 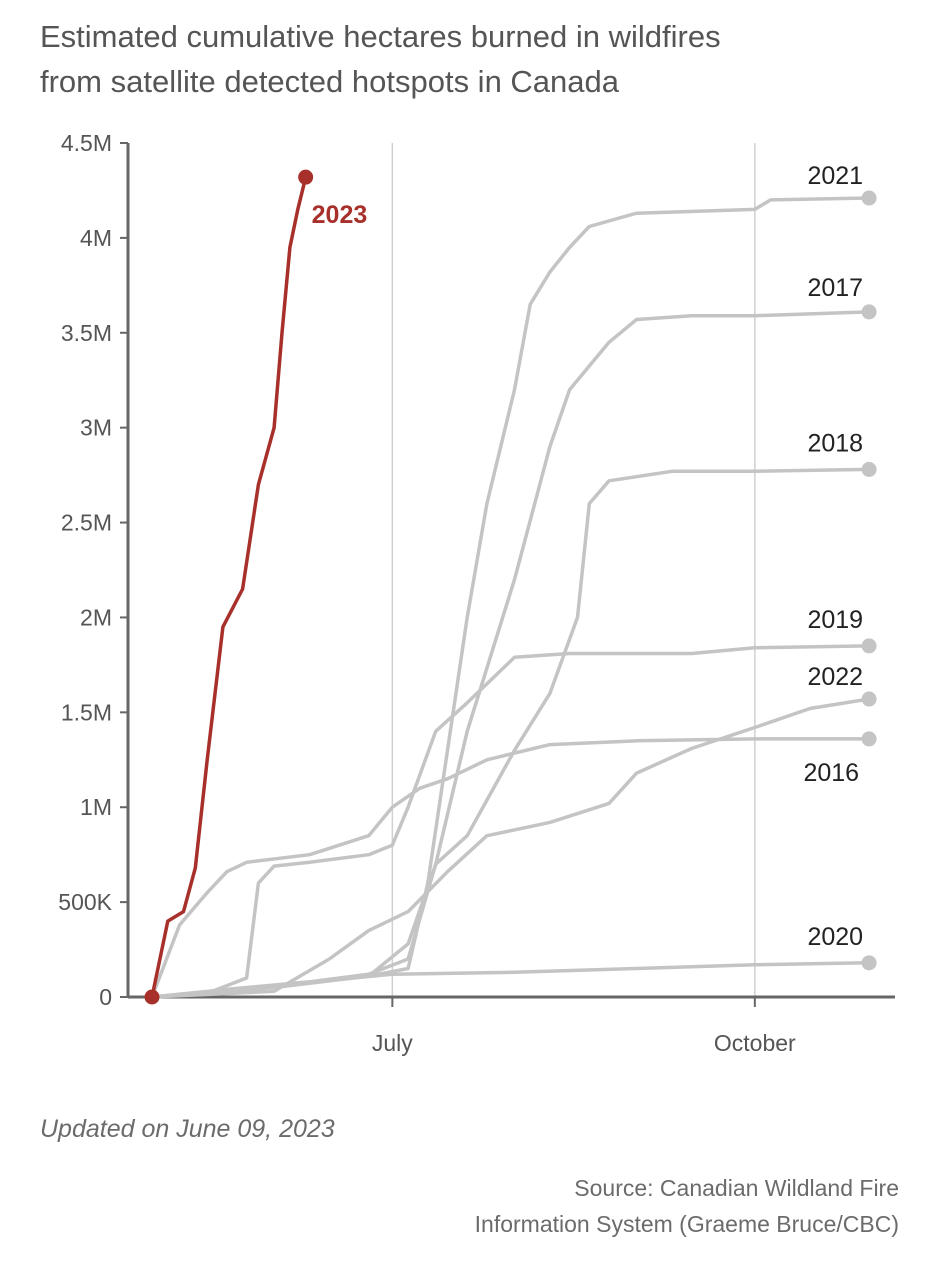 I want to click on series-end-point-2023, so click(x=306, y=177).